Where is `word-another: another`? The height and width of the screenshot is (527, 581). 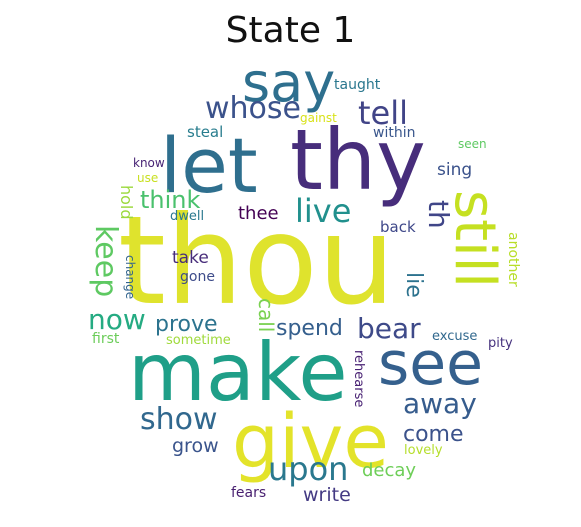 word-another: another is located at coordinates (513, 259).